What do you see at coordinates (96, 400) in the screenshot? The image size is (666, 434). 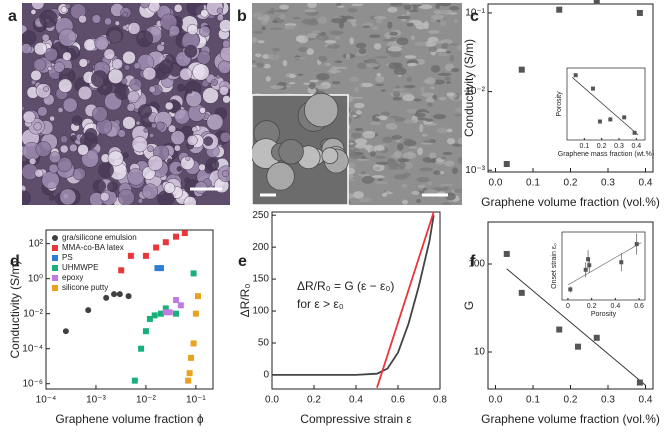 I see `x-tick-label: 10⁻³` at bounding box center [96, 400].